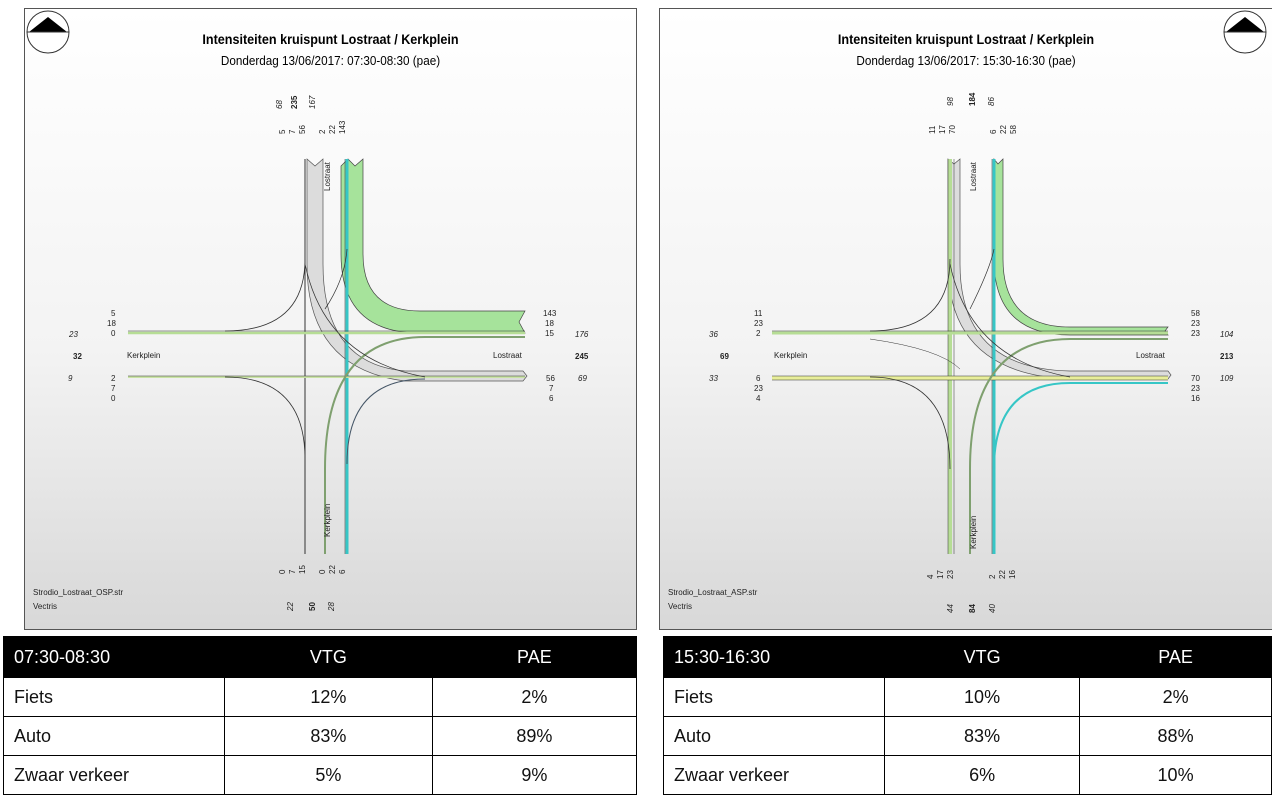  Describe the element at coordinates (972, 608) in the screenshot. I see `south-total-value: 84` at that location.